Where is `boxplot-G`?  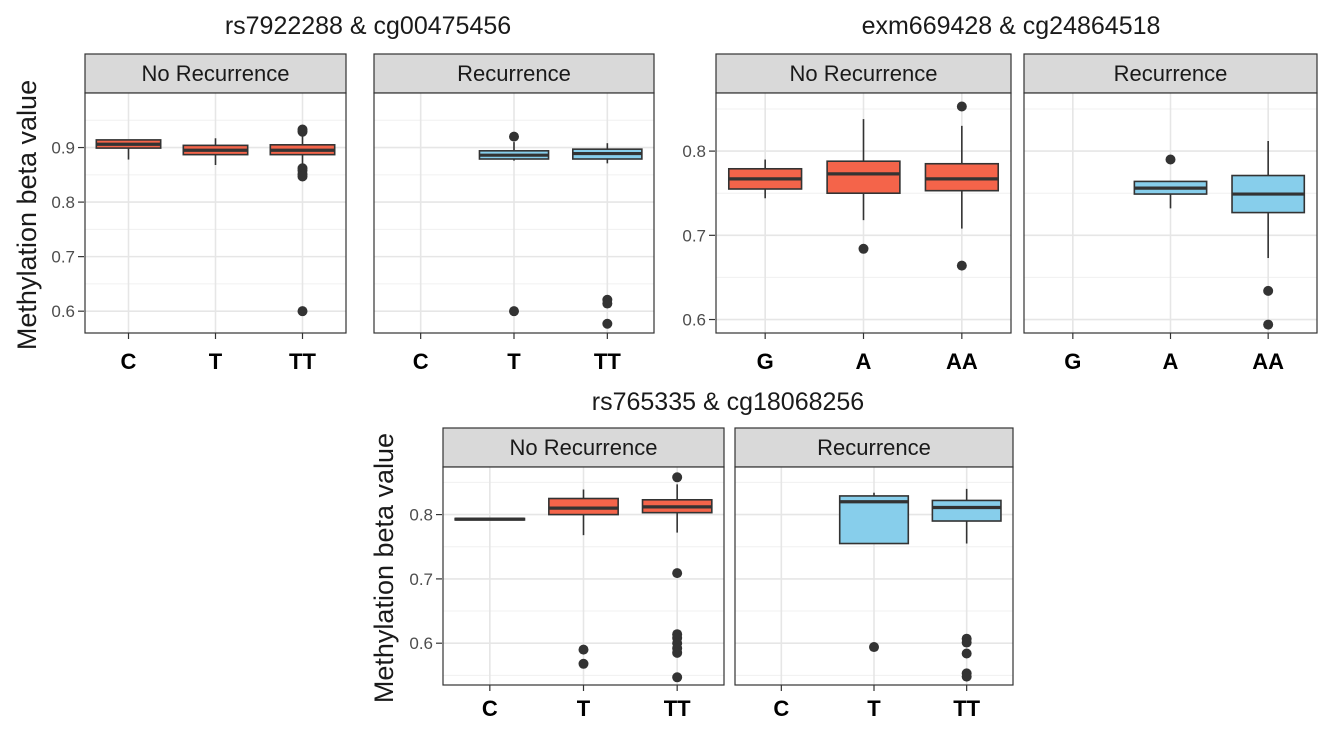 boxplot-G is located at coordinates (765, 179).